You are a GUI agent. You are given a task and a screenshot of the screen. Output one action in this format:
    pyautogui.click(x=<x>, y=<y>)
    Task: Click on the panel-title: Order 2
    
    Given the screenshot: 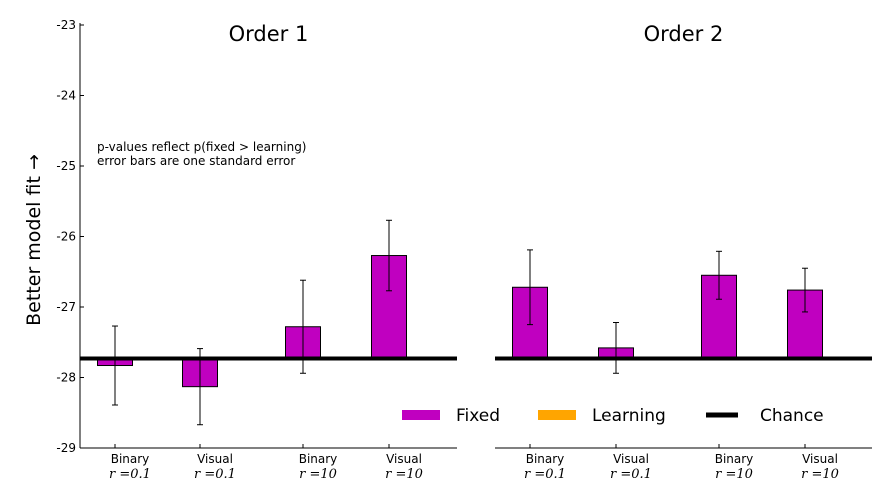 What is the action you would take?
    pyautogui.click(x=684, y=34)
    